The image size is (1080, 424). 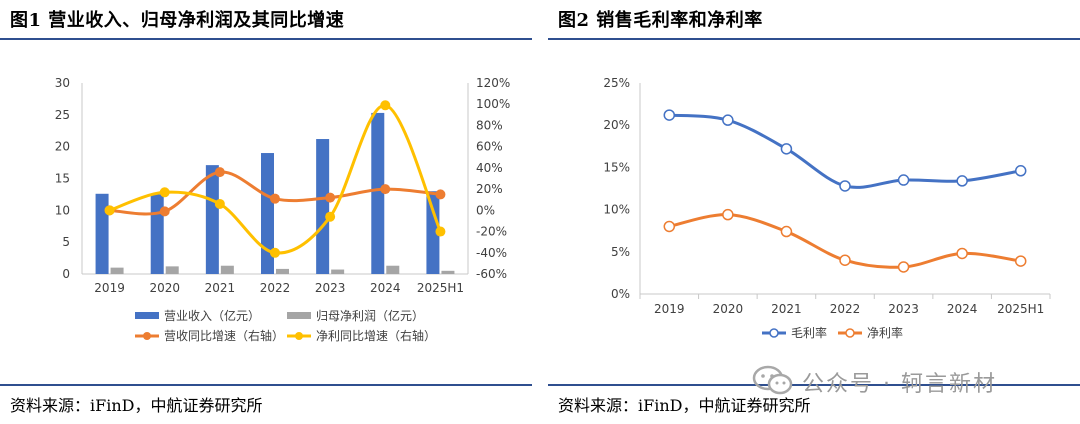 What do you see at coordinates (136, 405) in the screenshot?
I see `figure-1-source: 资料来源：iFinD，中航证券研究所` at bounding box center [136, 405].